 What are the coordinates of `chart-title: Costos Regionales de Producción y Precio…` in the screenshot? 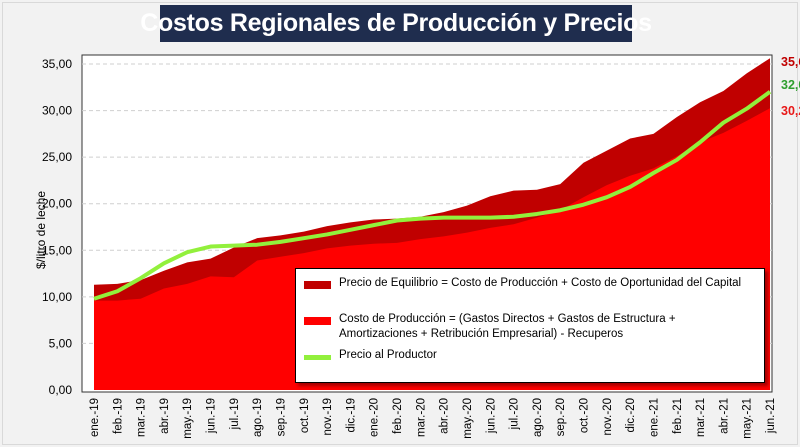 It's located at (396, 23).